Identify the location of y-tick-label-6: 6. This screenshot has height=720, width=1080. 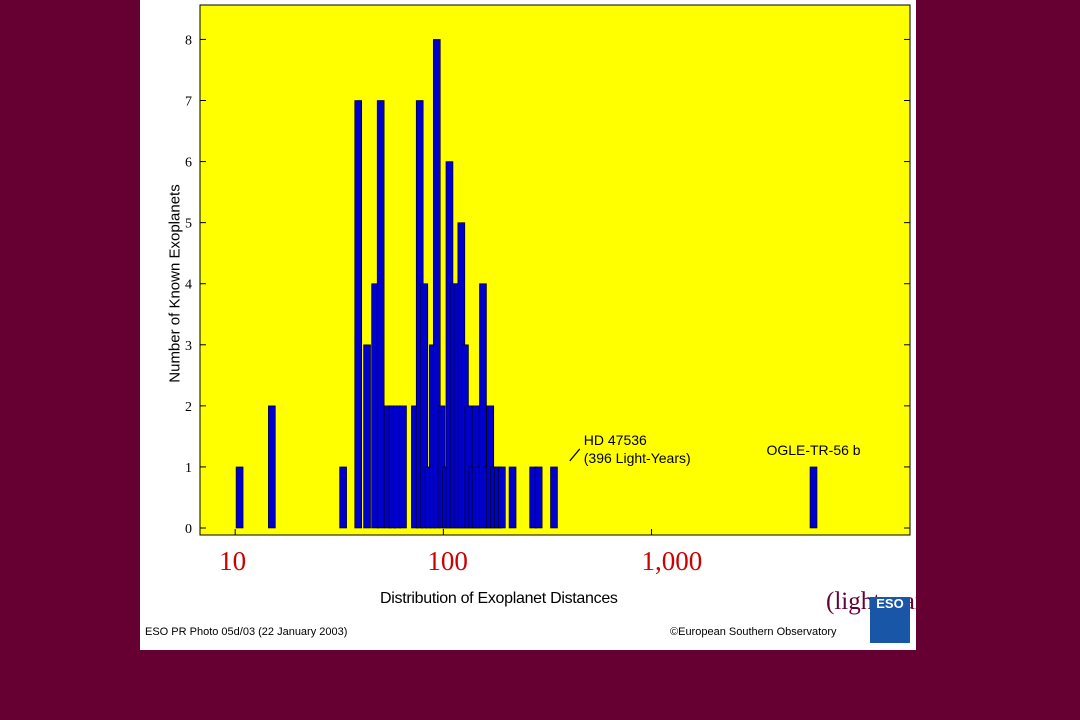
(188, 163).